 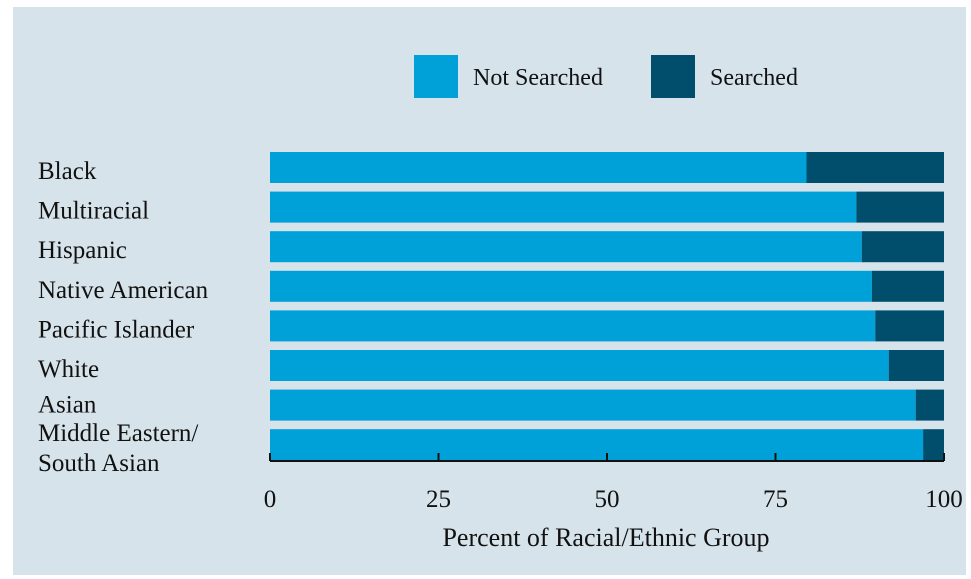 I want to click on x-tick-label-0: 0, so click(x=270, y=499).